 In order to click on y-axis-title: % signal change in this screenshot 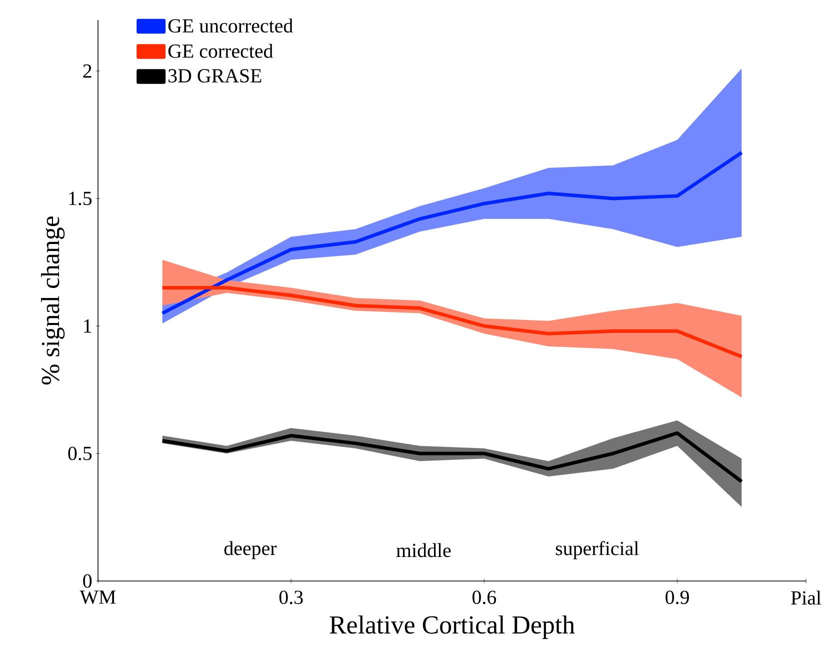, I will do `click(53, 300)`.